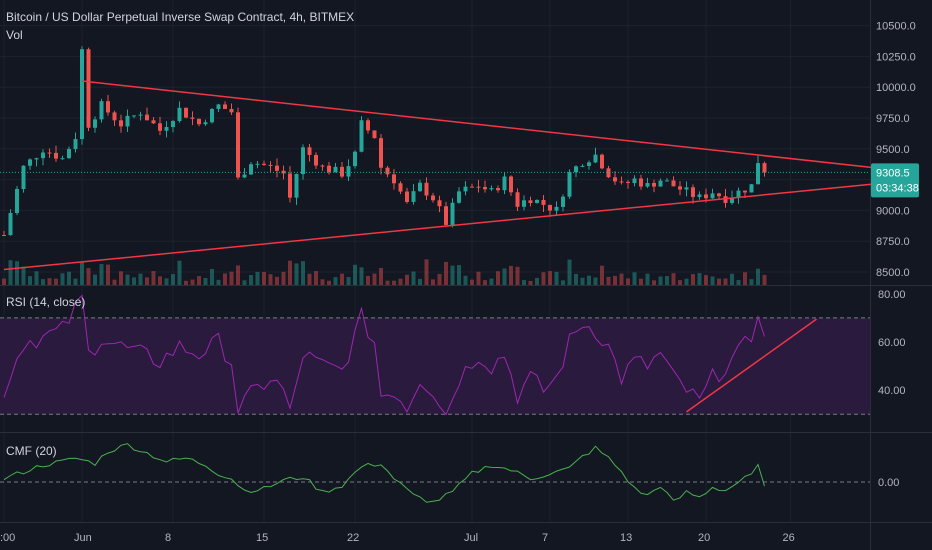 The image size is (932, 550). Describe the element at coordinates (31, 451) in the screenshot. I see `cmf-legend: CMF (20)` at that location.